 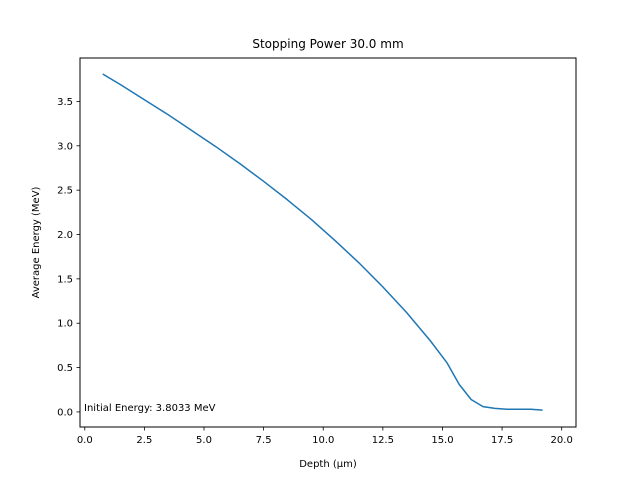 What do you see at coordinates (502, 440) in the screenshot?
I see `x-tick-label: 17.5` at bounding box center [502, 440].